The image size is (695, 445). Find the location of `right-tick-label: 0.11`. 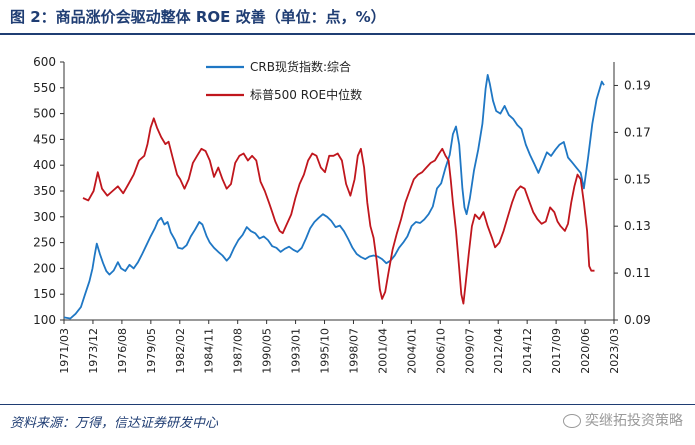

right-tick-label: 0.11 is located at coordinates (637, 273).